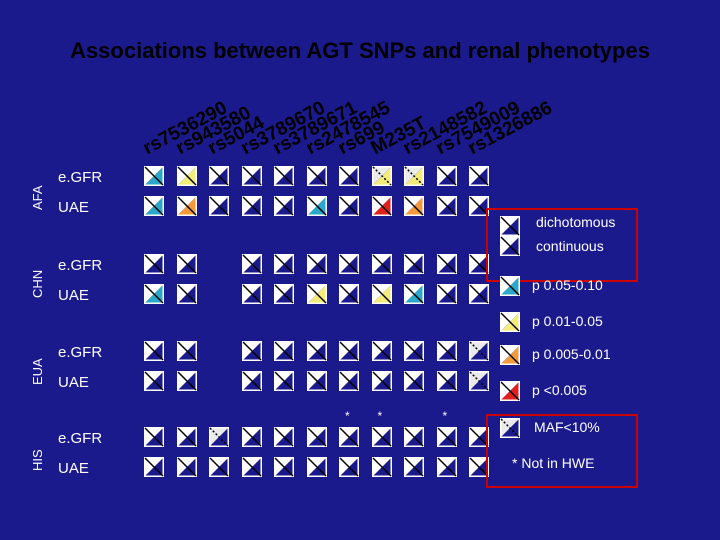 Image resolution: width=720 pixels, height=540 pixels. Describe the element at coordinates (37, 197) in the screenshot. I see `group-label: AFA` at that location.